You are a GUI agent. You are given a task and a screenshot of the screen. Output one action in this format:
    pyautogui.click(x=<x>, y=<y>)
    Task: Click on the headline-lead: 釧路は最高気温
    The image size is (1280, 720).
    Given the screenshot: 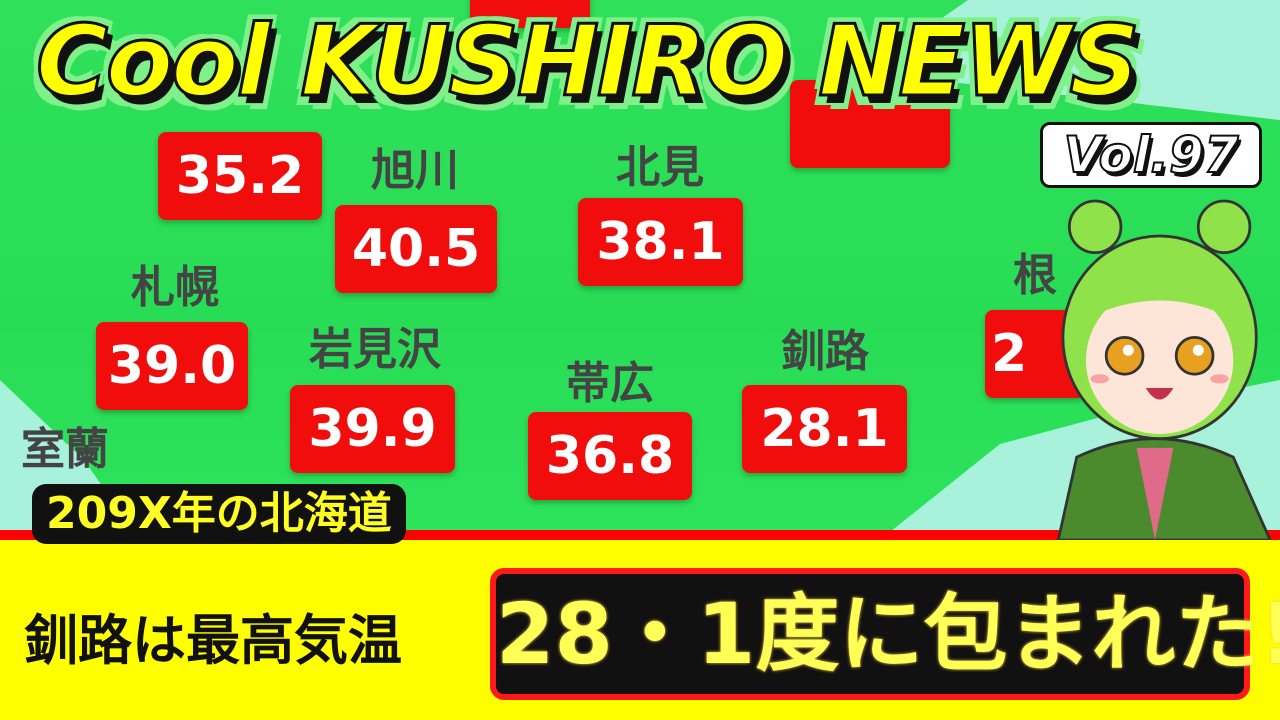 What is the action you would take?
    pyautogui.click(x=213, y=640)
    